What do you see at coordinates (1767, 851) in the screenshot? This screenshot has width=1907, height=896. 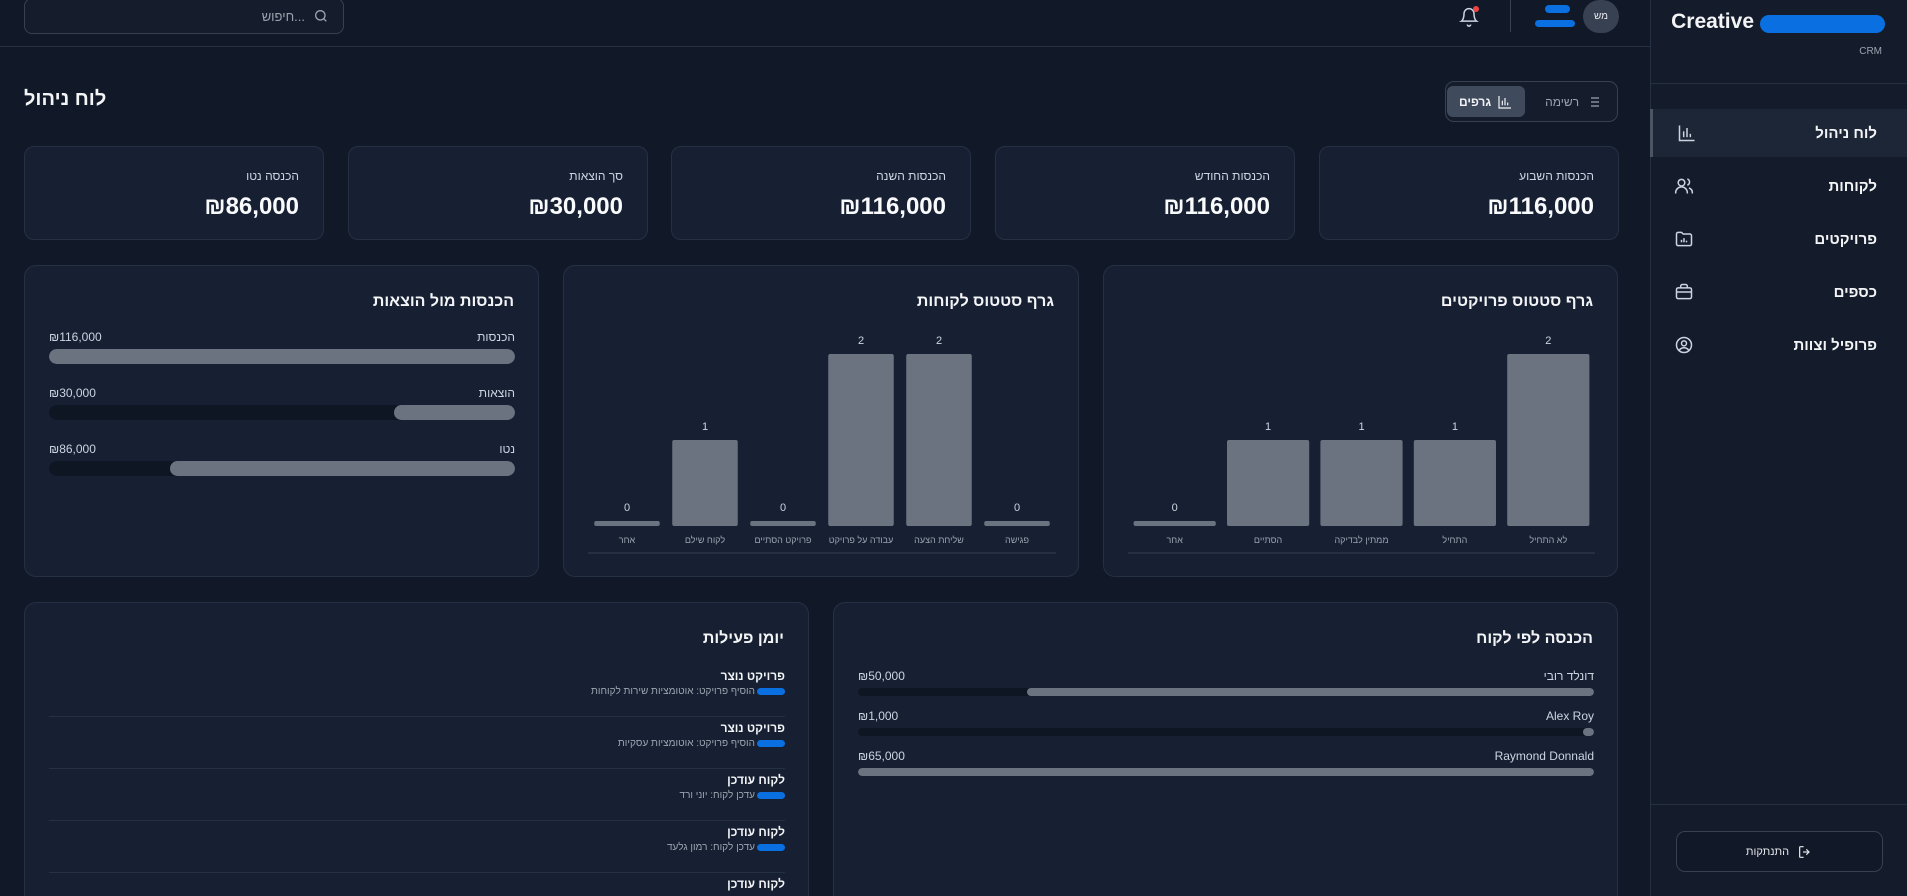 I see `logout-label: התנתקות` at bounding box center [1767, 851].